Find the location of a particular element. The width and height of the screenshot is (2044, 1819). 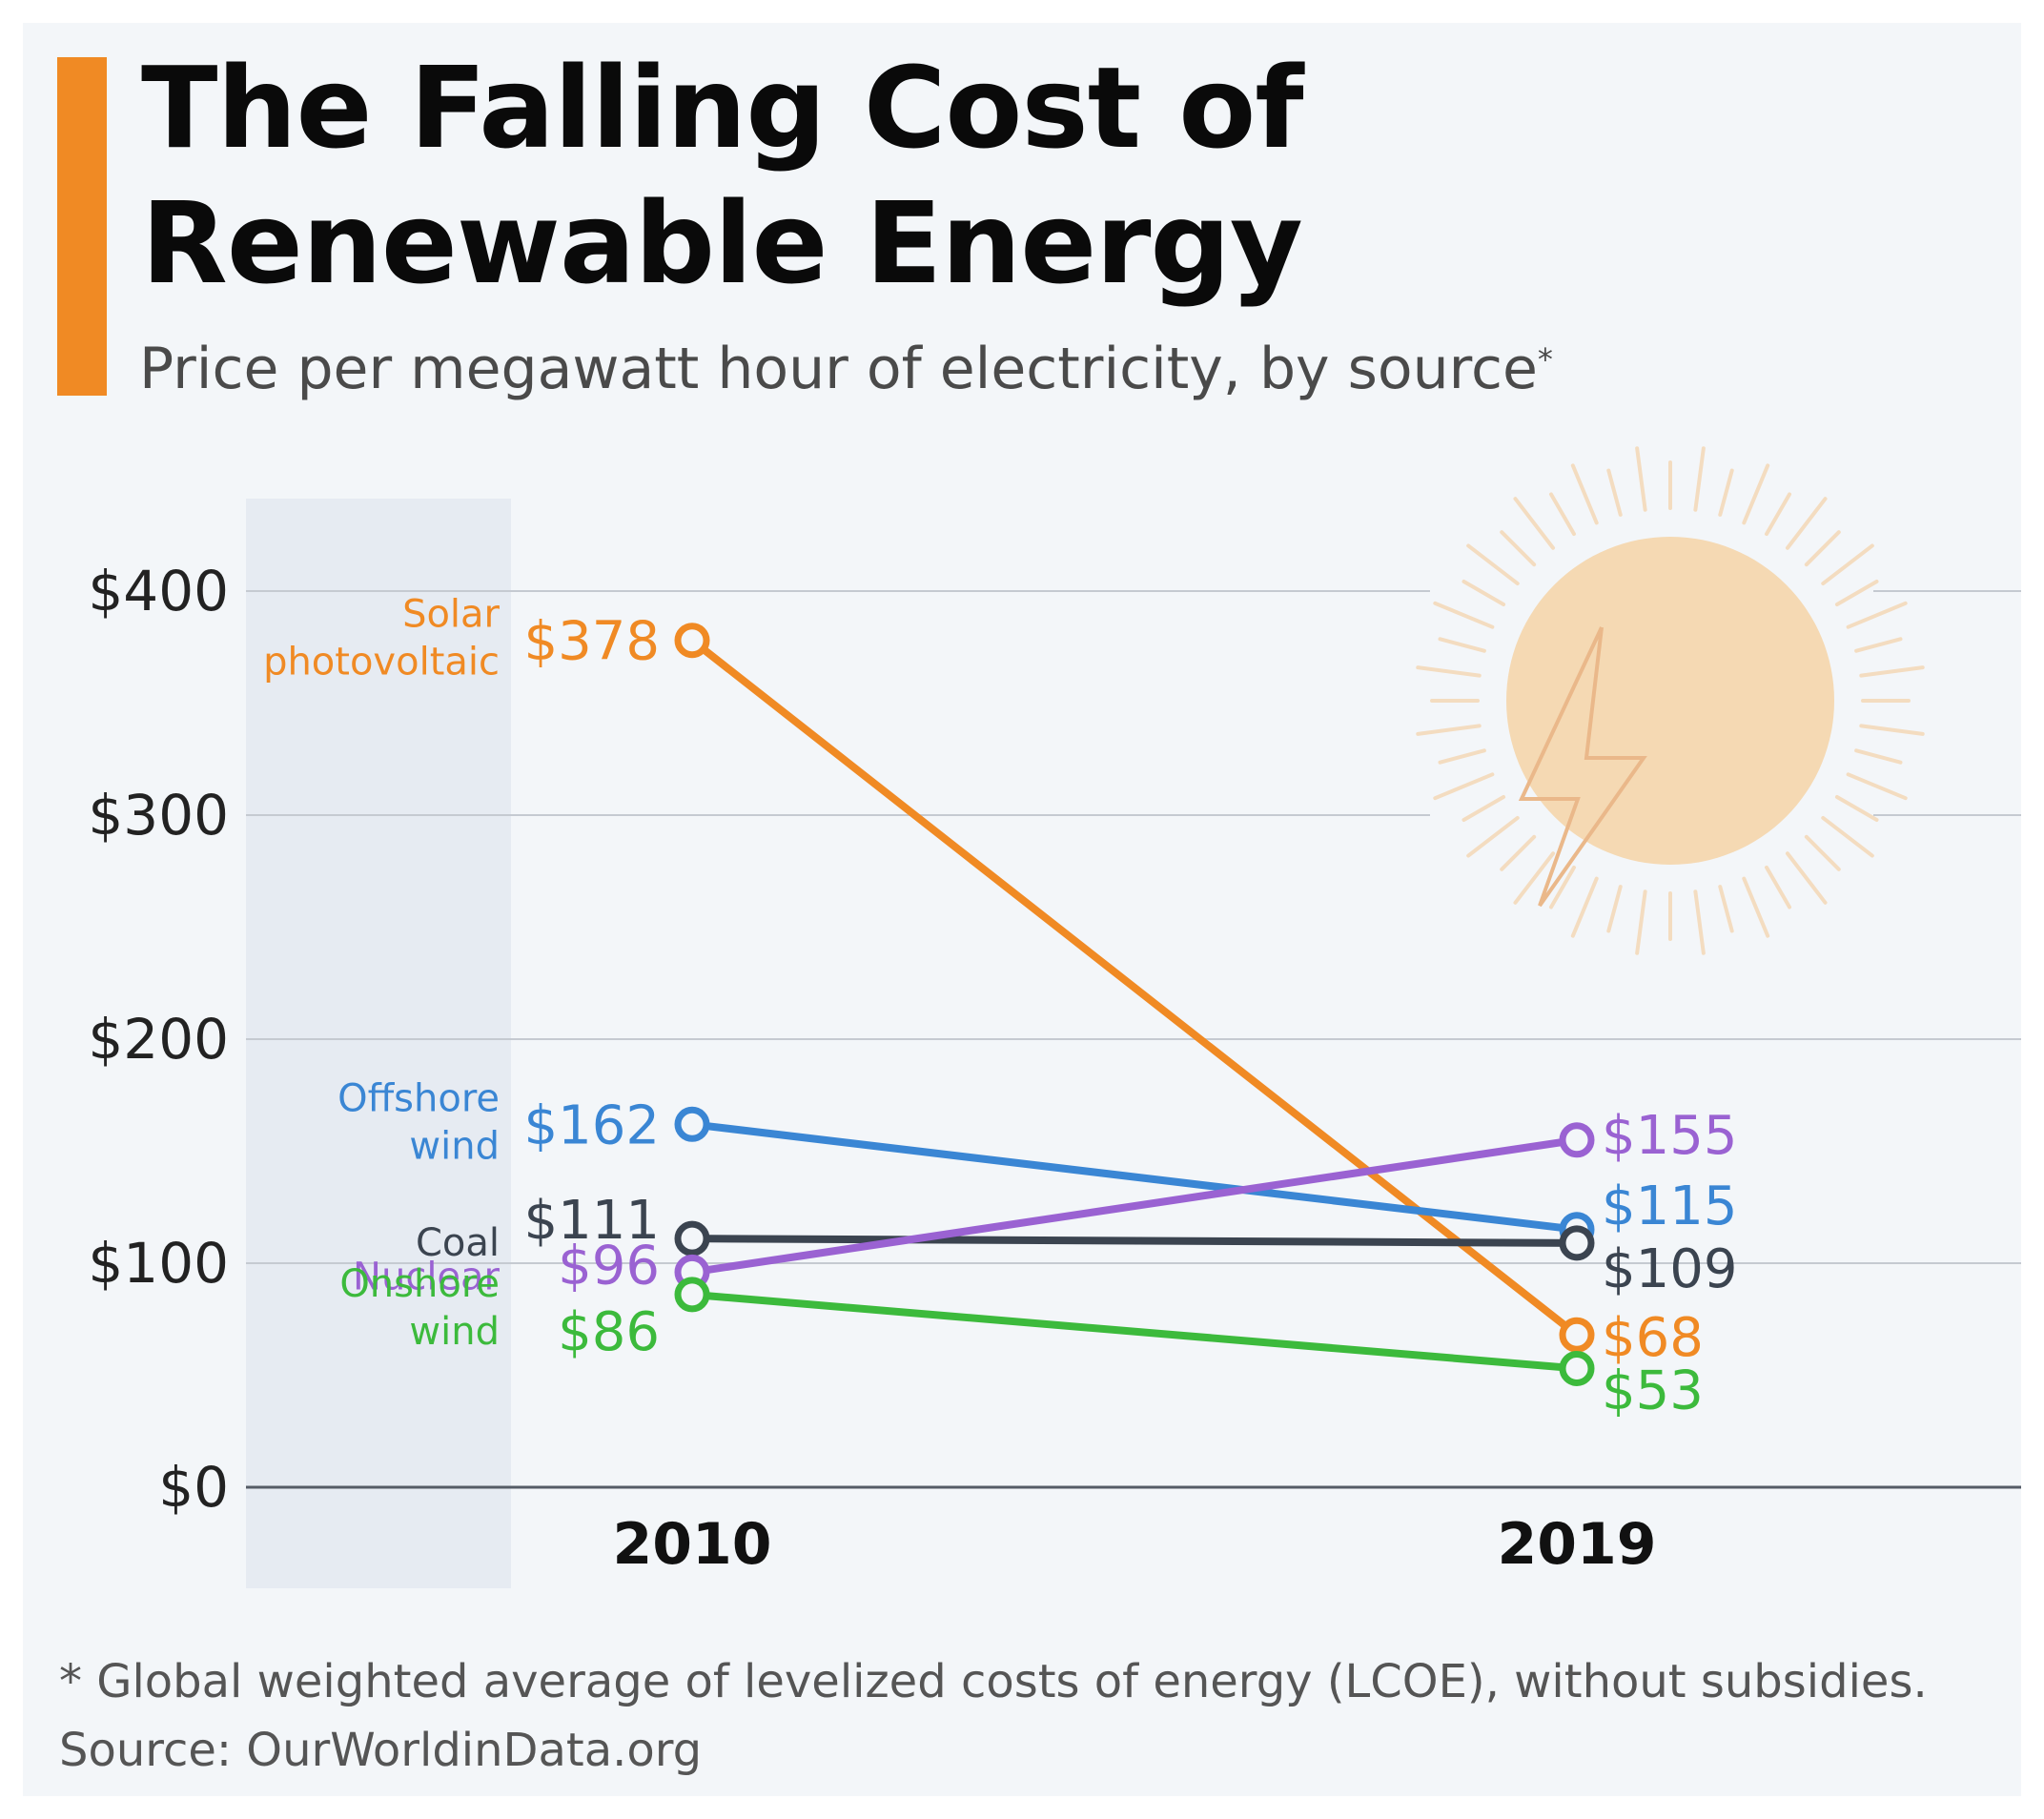

series-line-nuclear is located at coordinates (1134, 1206).